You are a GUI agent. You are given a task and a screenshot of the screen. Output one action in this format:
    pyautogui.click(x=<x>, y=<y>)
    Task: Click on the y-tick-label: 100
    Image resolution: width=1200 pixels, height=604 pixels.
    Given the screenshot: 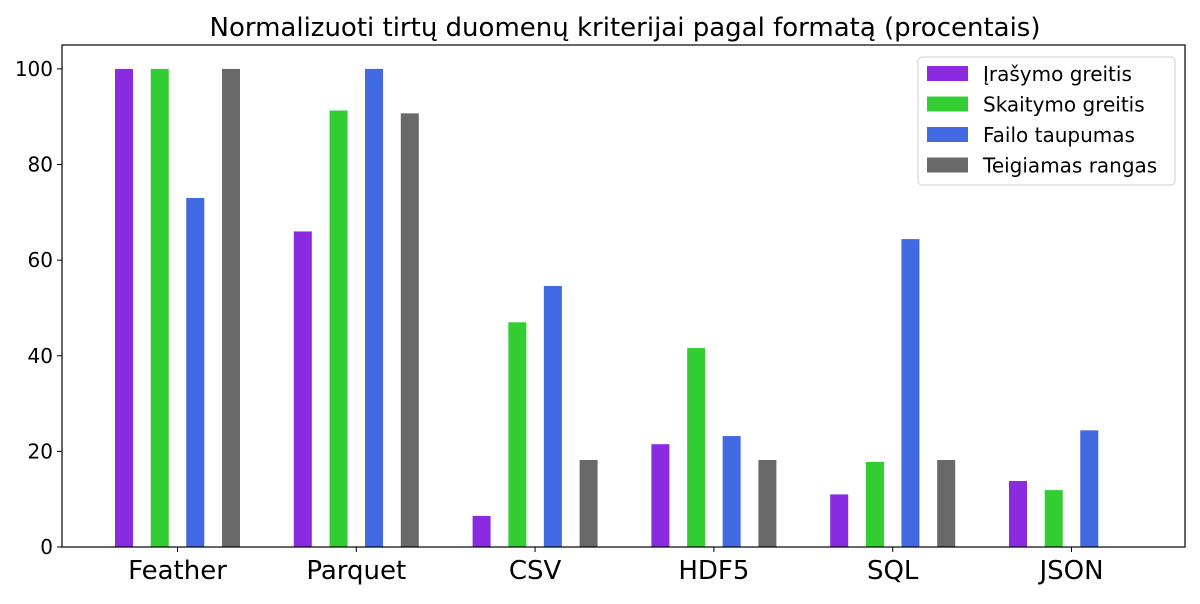 What is the action you would take?
    pyautogui.click(x=34, y=69)
    